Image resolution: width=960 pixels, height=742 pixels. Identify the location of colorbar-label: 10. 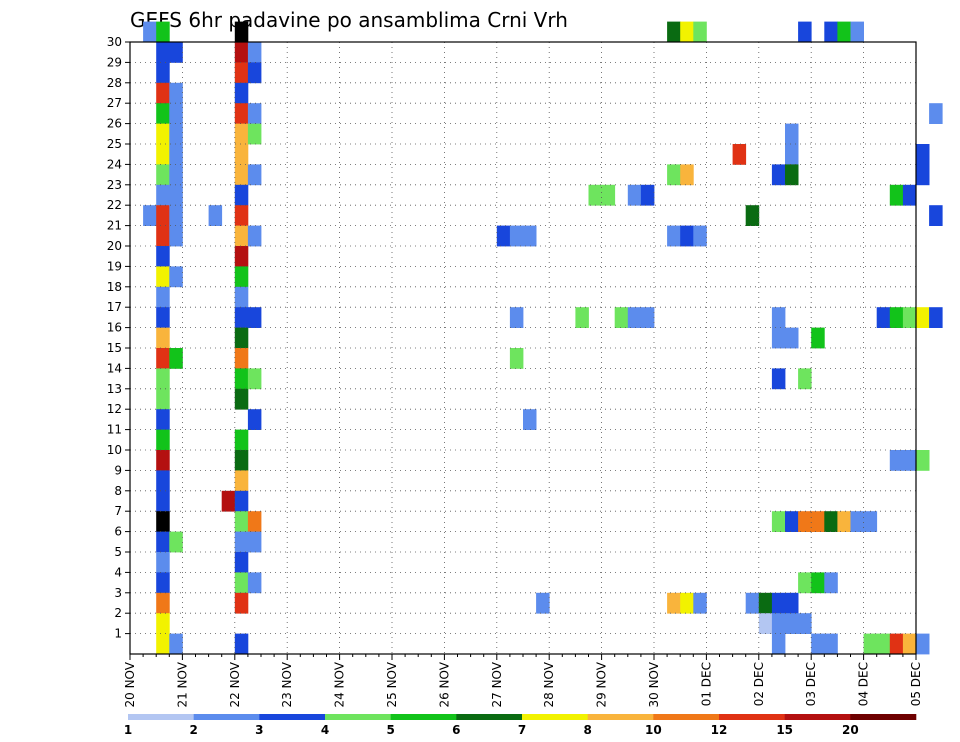
(653, 730).